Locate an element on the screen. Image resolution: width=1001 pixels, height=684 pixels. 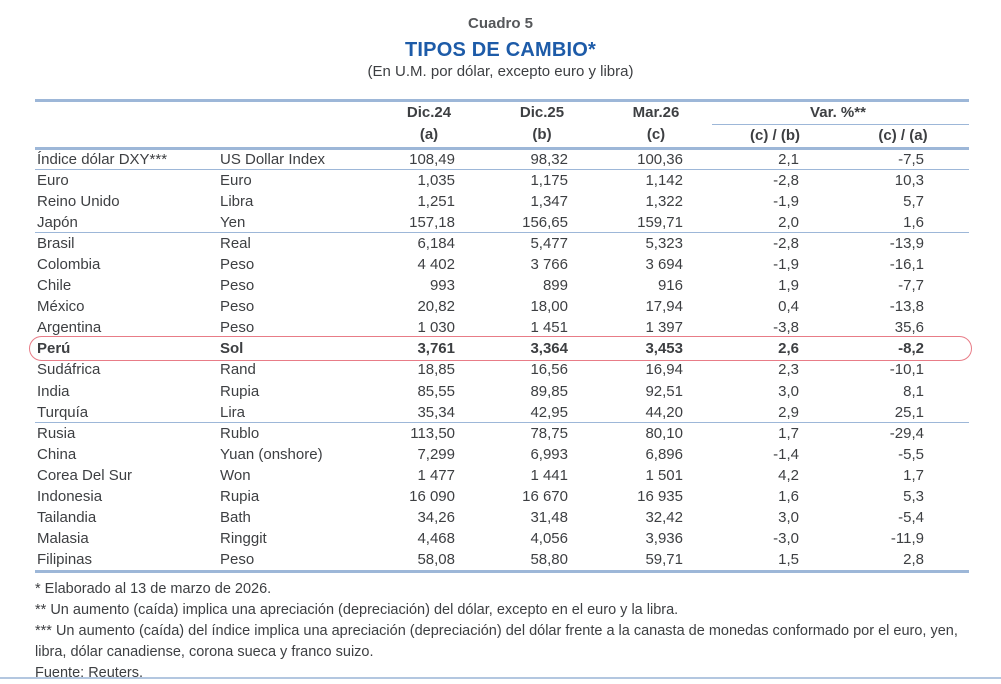
table-top-rule is located at coordinates (502, 100).